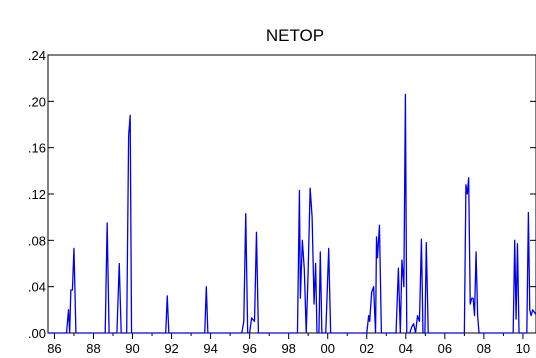 This screenshot has height=358, width=536. Describe the element at coordinates (523, 348) in the screenshot. I see `x-tick-label: 10` at that location.